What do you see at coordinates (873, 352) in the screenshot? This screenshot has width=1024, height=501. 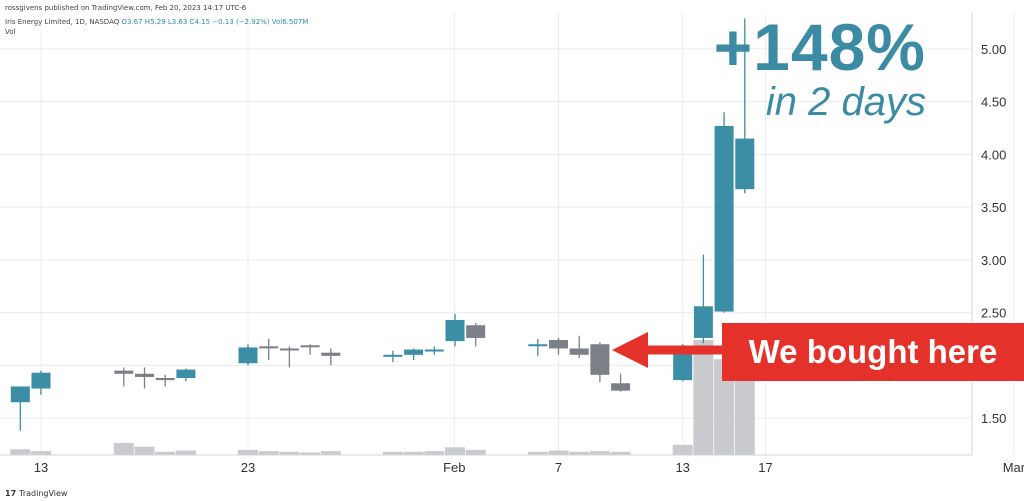 I see `callout-box: We bought here` at bounding box center [873, 352].